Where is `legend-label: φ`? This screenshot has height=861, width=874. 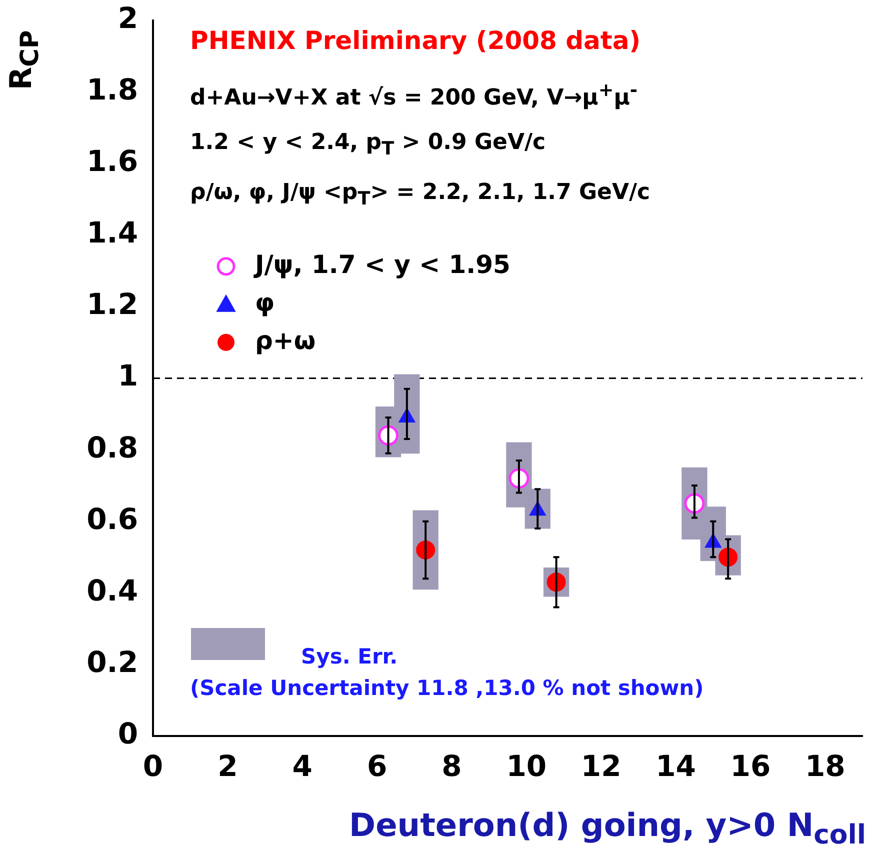
legend-label: φ is located at coordinates (265, 302).